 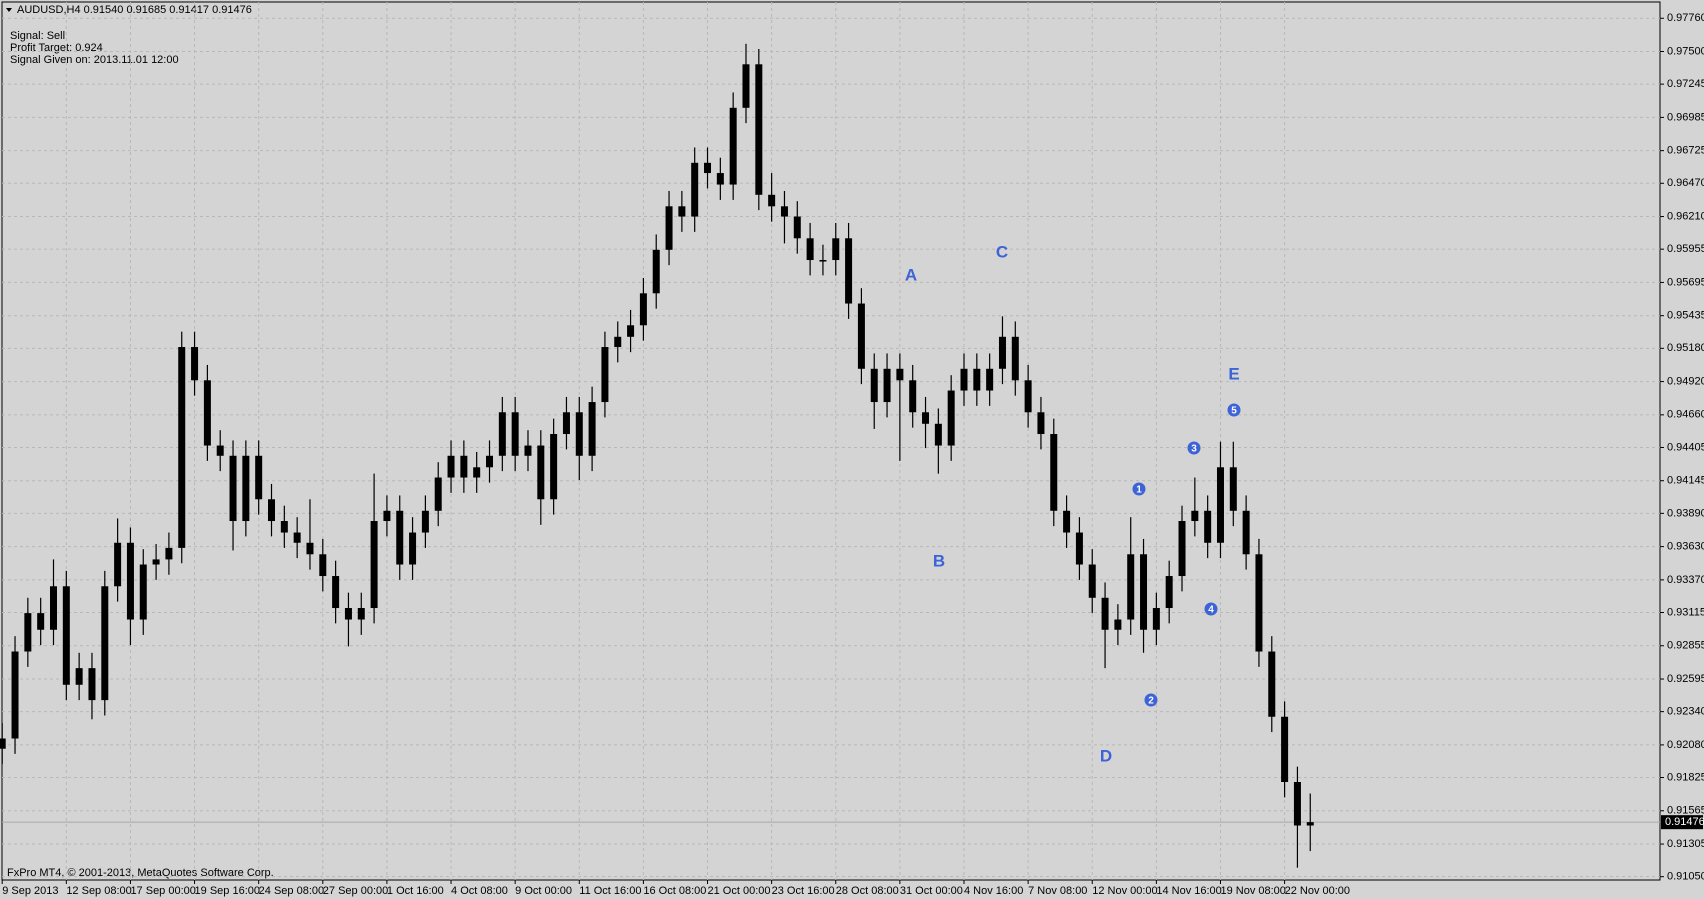 I want to click on y-tick-label: 0.96725, so click(x=1685, y=151).